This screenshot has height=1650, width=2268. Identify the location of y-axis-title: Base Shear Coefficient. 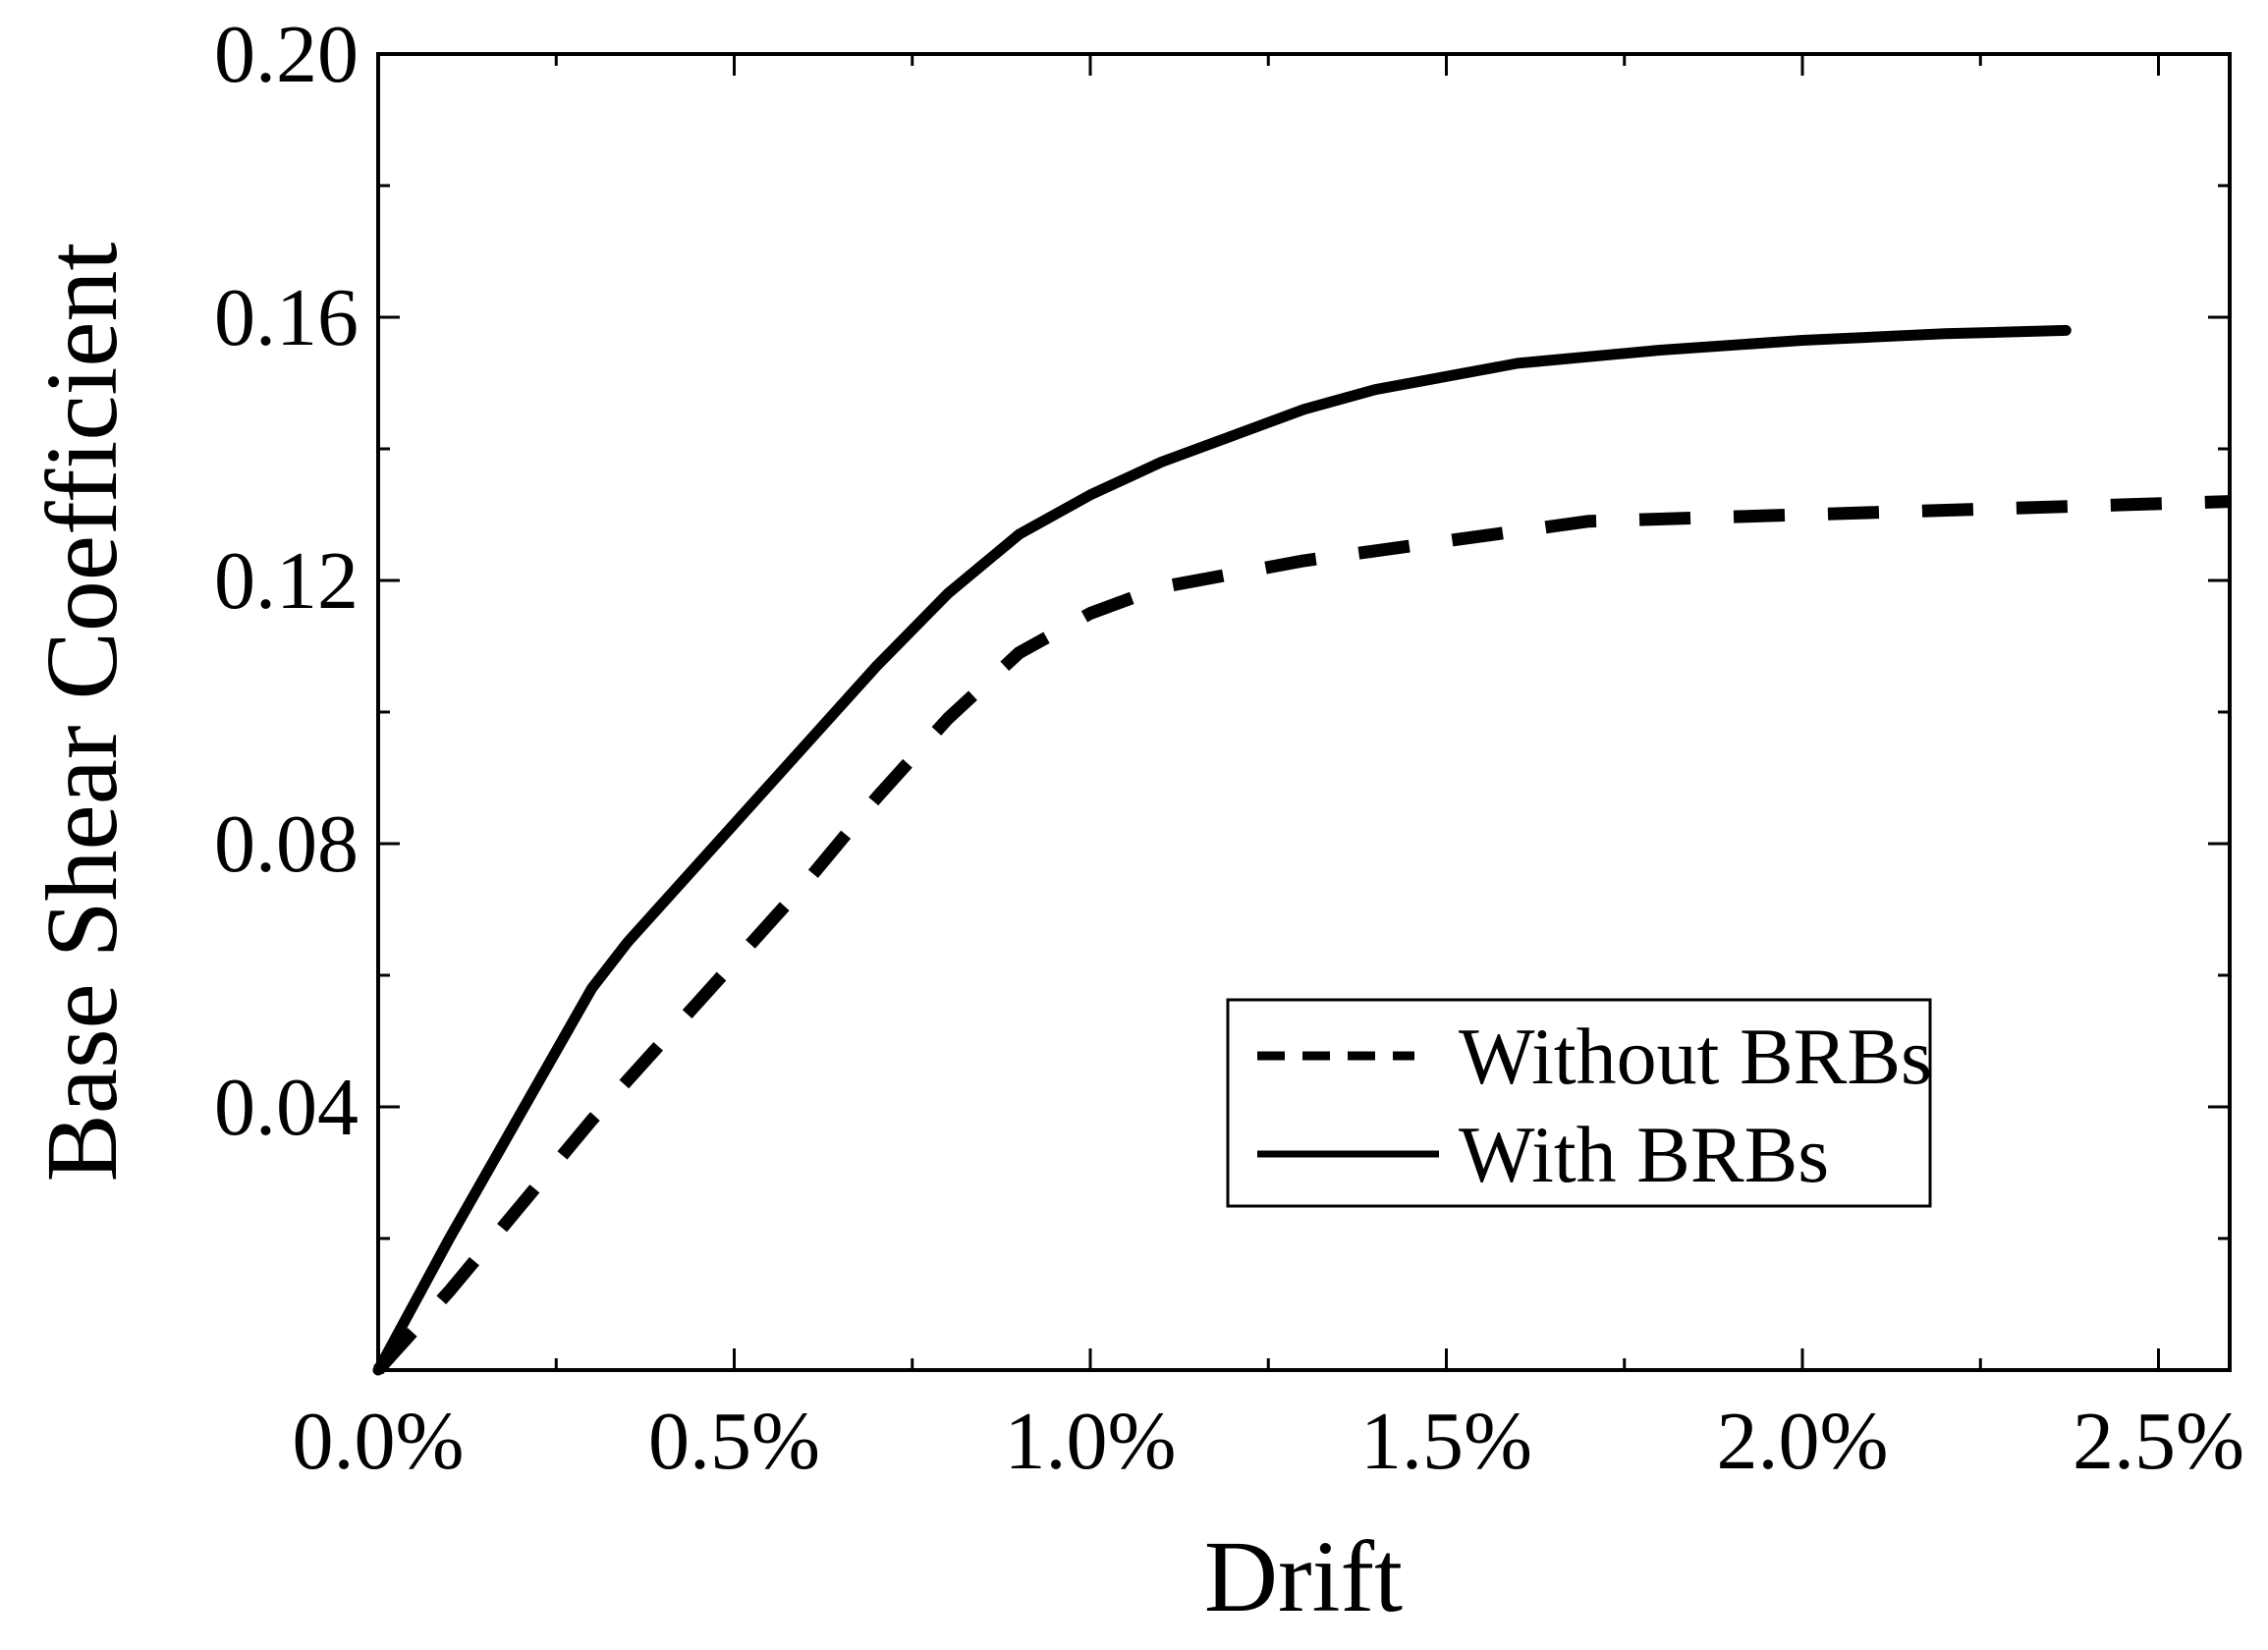
(82, 712).